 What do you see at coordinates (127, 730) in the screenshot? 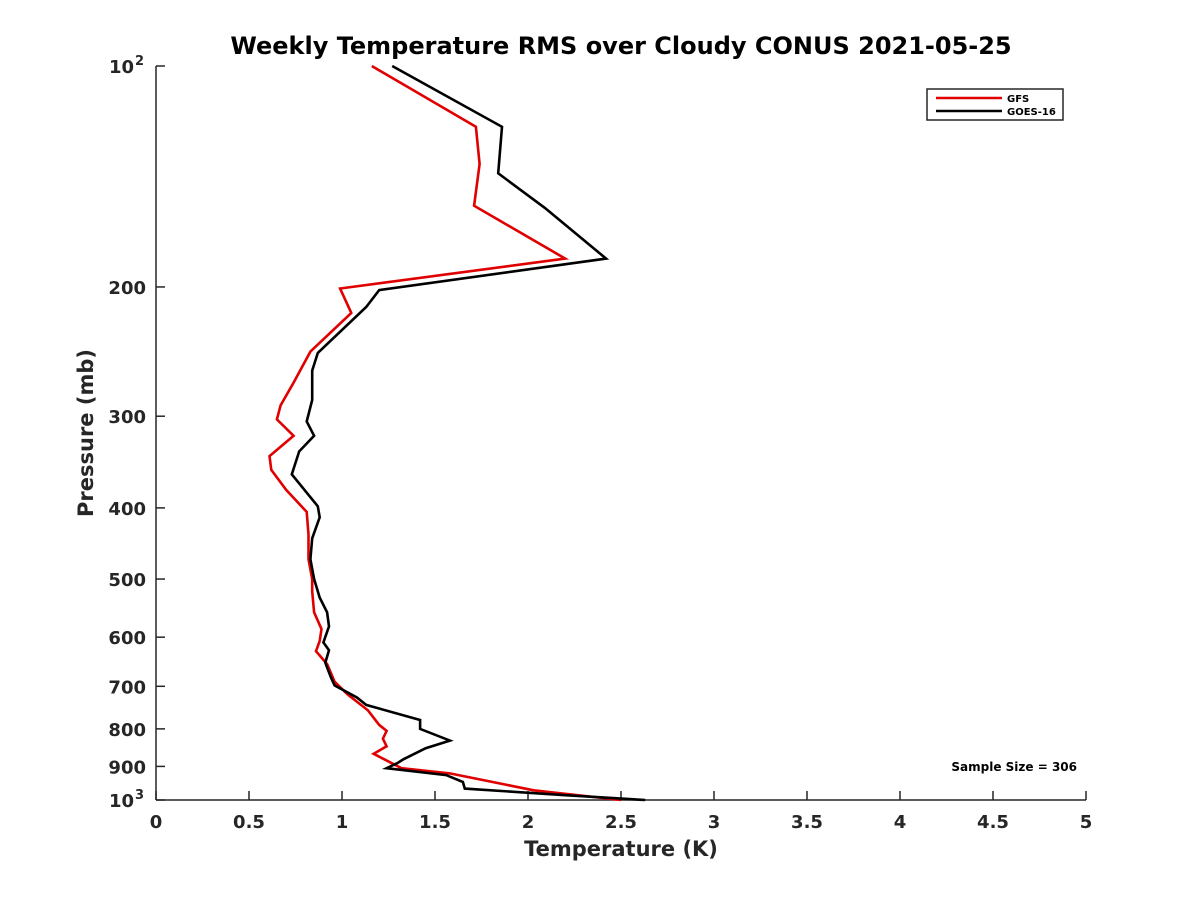
I see `y-tick-label: 800` at bounding box center [127, 730].